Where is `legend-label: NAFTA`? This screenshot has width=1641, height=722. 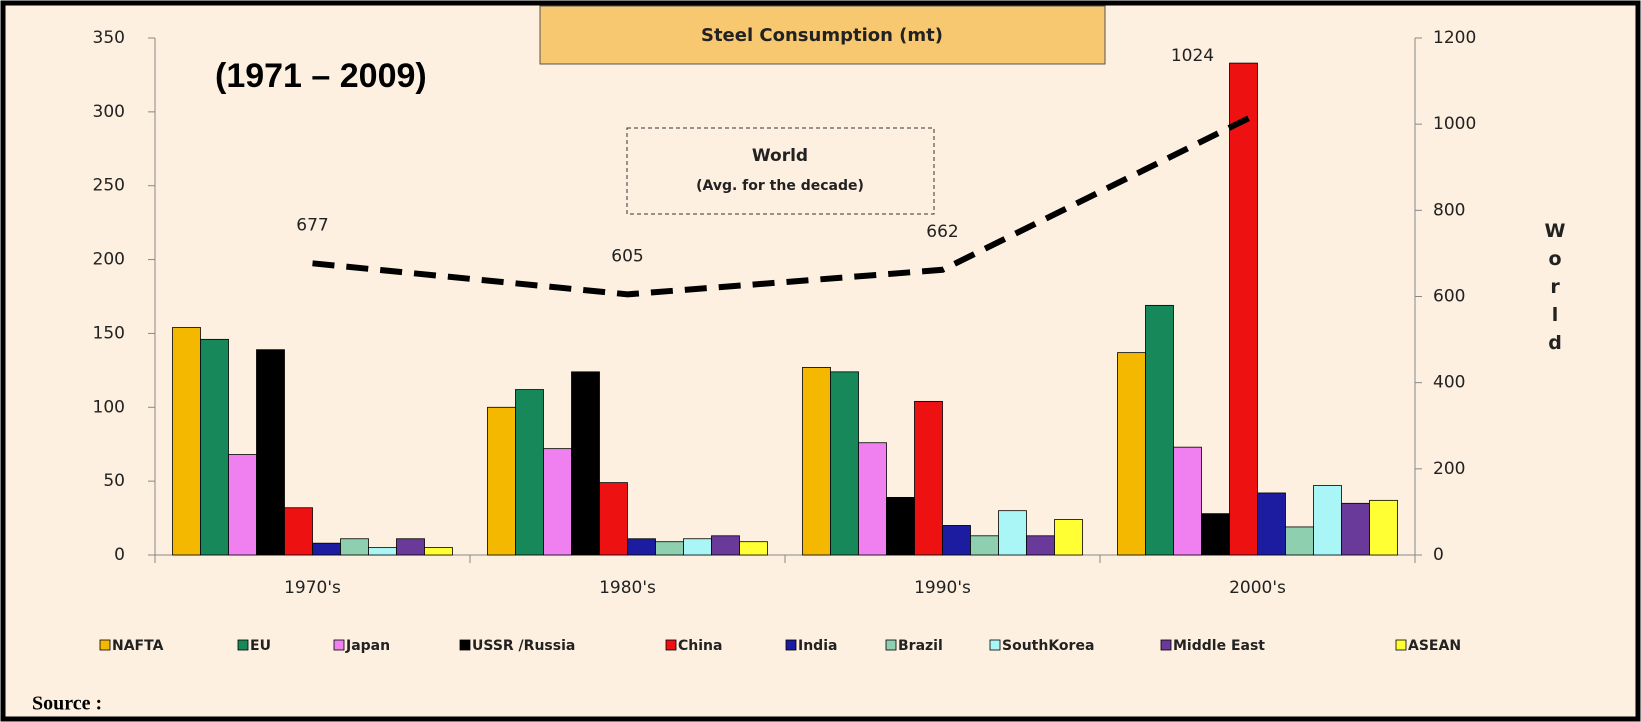 legend-label: NAFTA is located at coordinates (138, 646).